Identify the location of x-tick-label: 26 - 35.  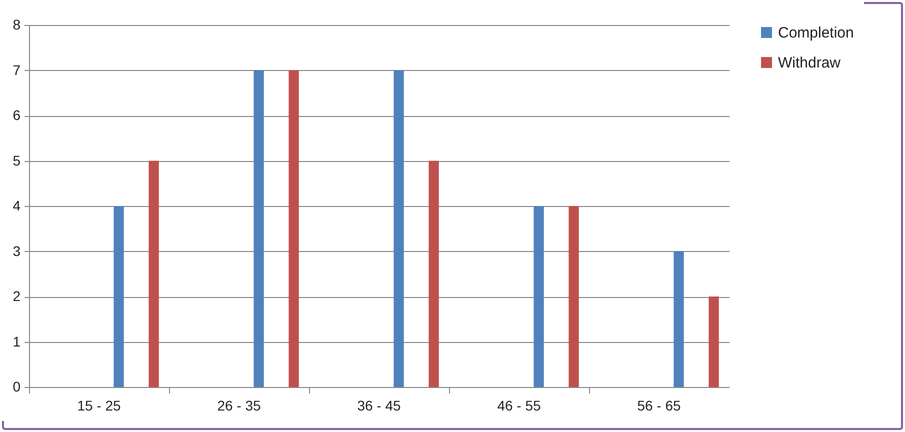
(239, 406).